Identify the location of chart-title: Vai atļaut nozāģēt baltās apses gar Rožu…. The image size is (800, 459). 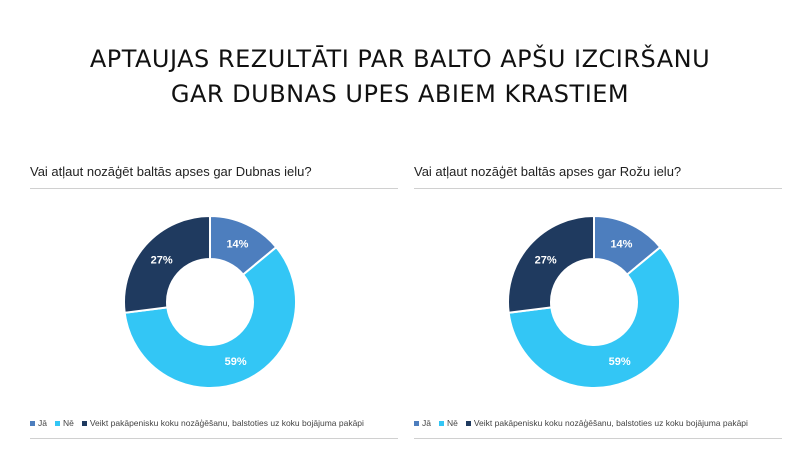
(548, 171).